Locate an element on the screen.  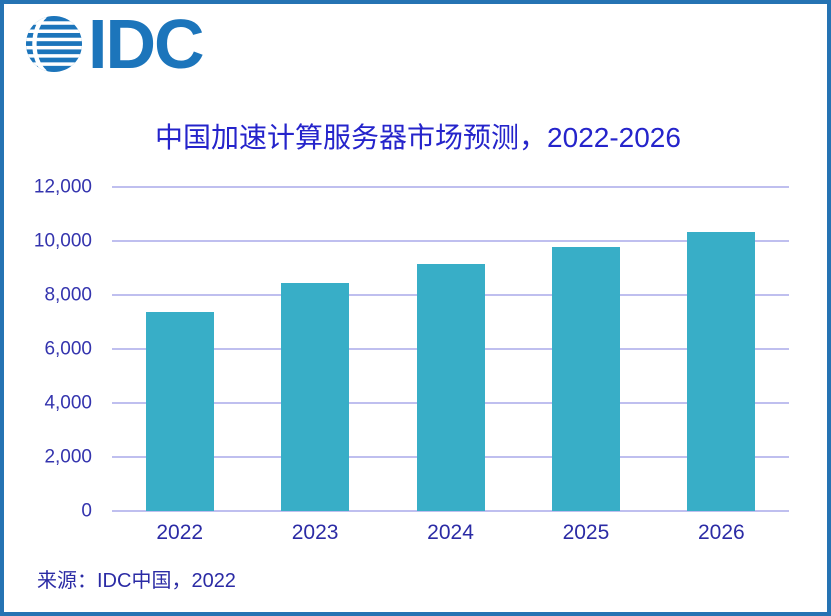
source-note: 来源：IDC中国，2022 is located at coordinates (136, 581).